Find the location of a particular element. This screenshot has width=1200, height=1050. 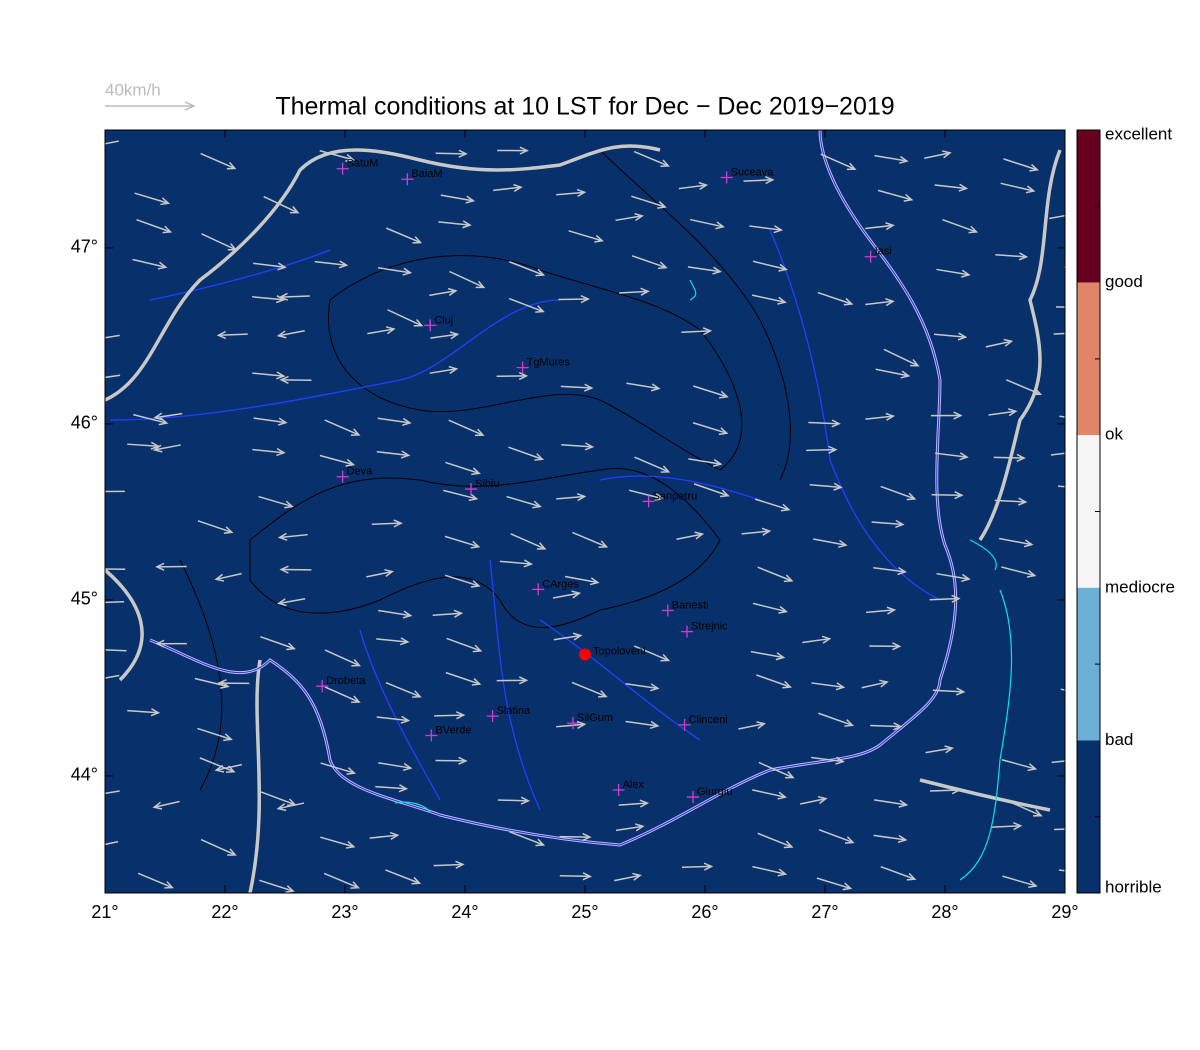

x-tick-label: 25° is located at coordinates (584, 912).